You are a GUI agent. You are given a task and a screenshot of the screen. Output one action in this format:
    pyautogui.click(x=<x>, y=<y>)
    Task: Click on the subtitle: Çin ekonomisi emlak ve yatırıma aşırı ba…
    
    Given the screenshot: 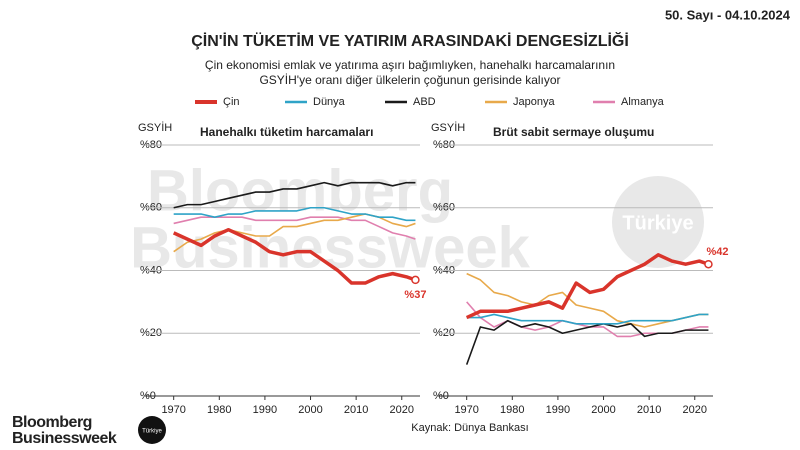 What is the action you would take?
    pyautogui.click(x=410, y=65)
    